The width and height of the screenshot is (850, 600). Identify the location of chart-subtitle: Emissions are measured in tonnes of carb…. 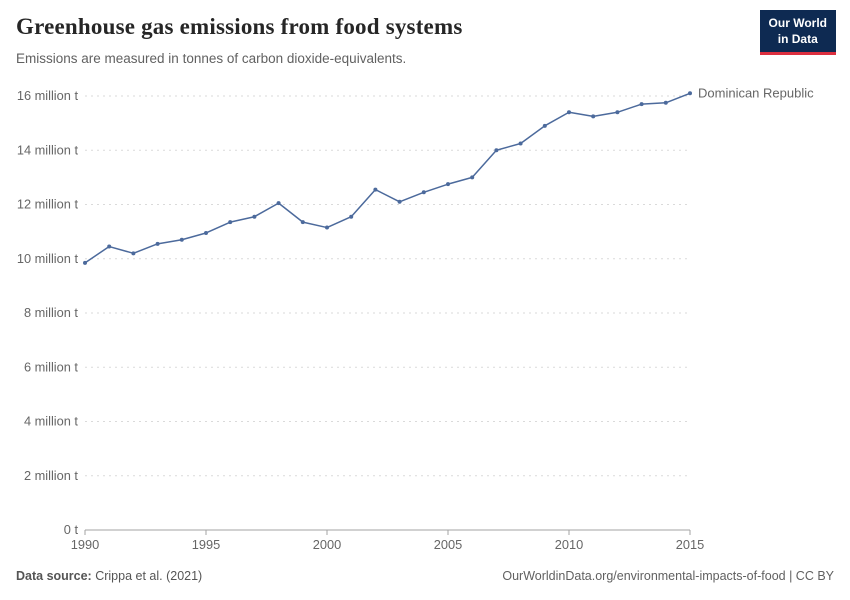
(211, 58).